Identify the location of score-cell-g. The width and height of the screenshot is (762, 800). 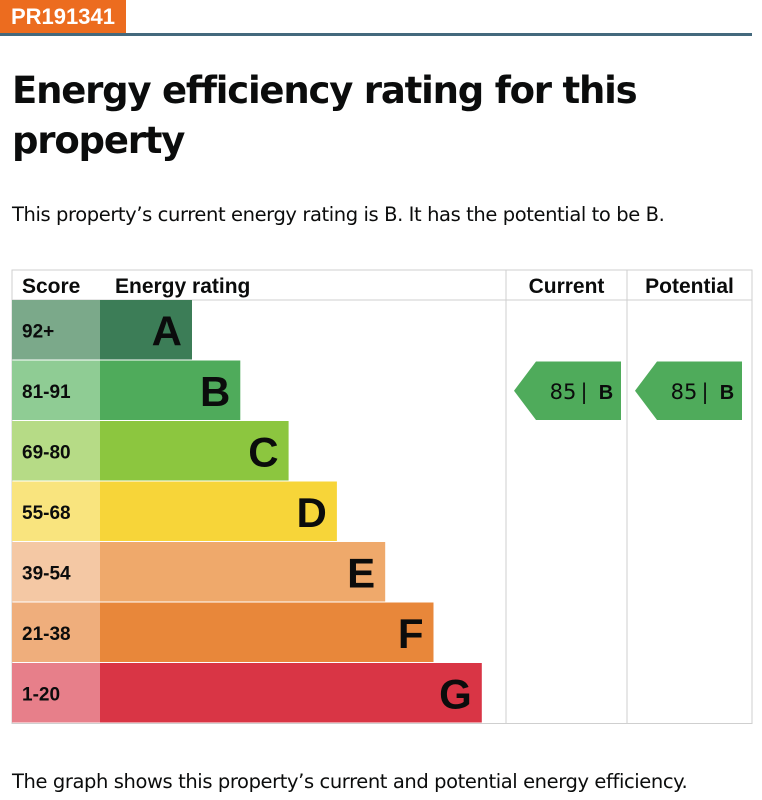
(56, 693).